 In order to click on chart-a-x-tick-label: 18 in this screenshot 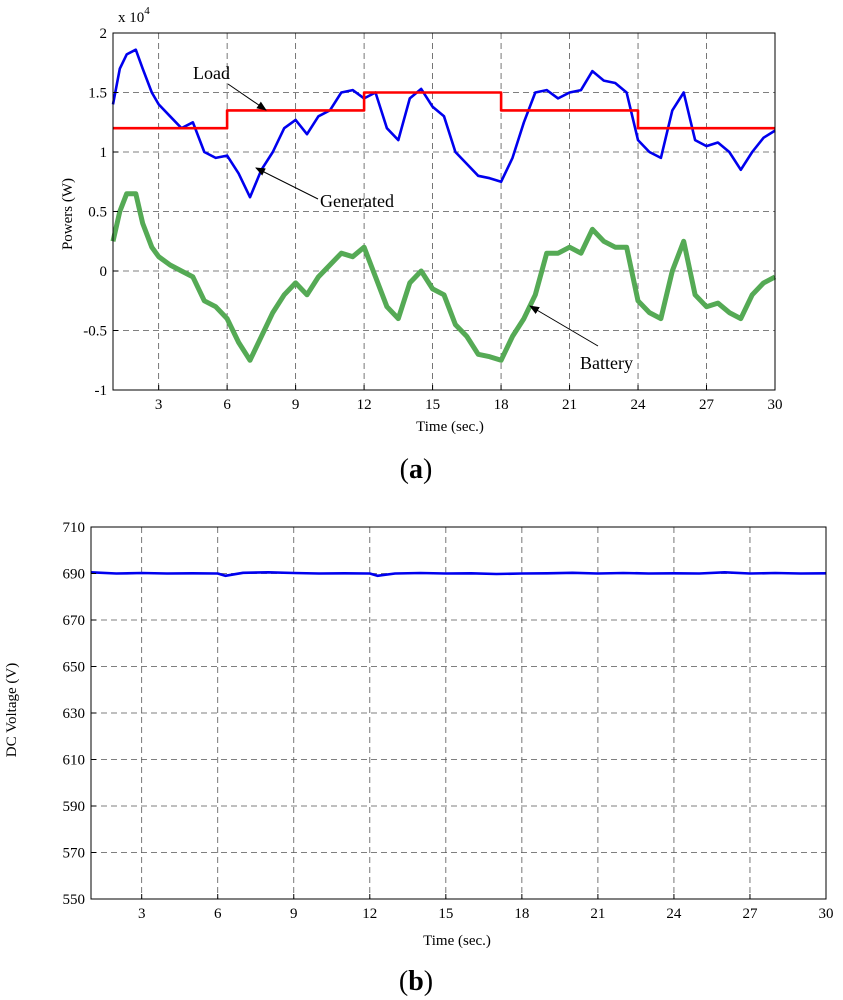, I will do `click(501, 405)`.